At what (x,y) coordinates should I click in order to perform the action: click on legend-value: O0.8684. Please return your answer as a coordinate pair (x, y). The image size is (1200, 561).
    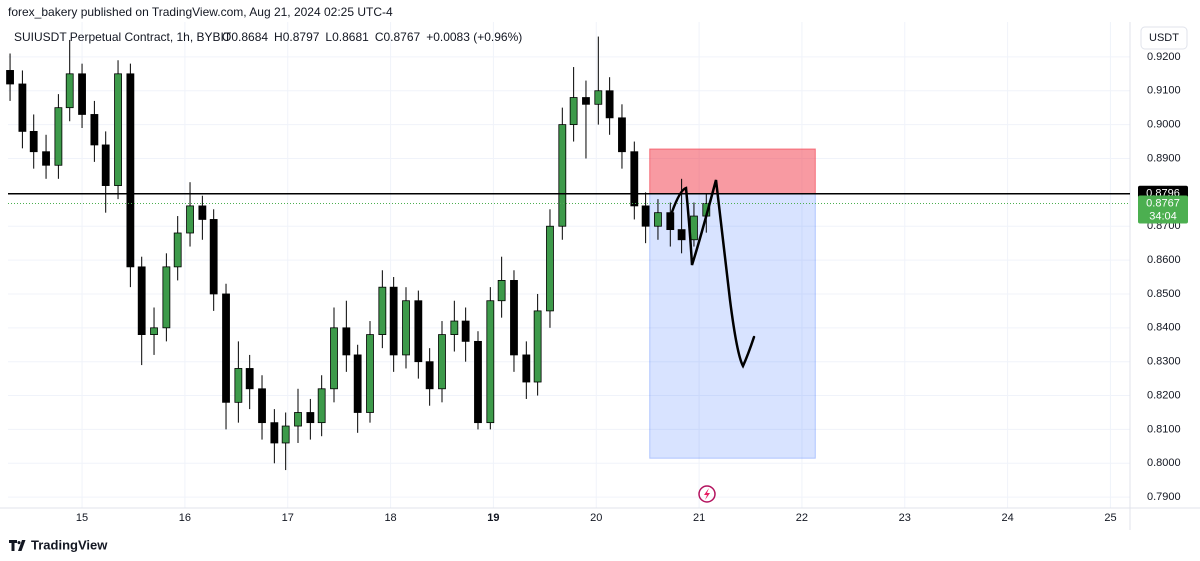
    Looking at the image, I should click on (245, 37).